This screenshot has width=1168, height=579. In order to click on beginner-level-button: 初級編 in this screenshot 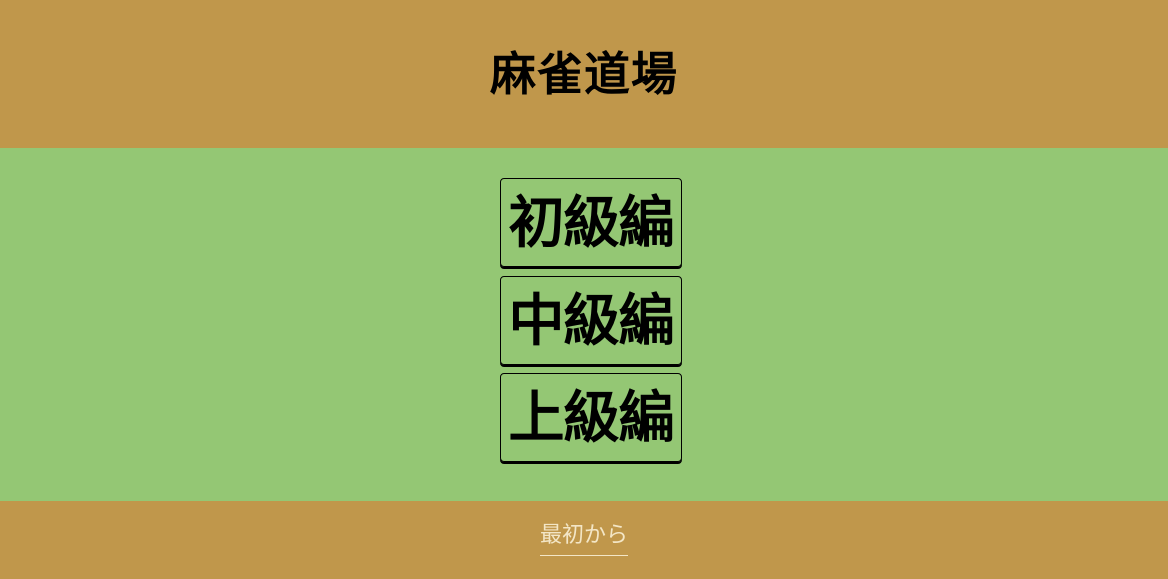, I will do `click(591, 222)`.